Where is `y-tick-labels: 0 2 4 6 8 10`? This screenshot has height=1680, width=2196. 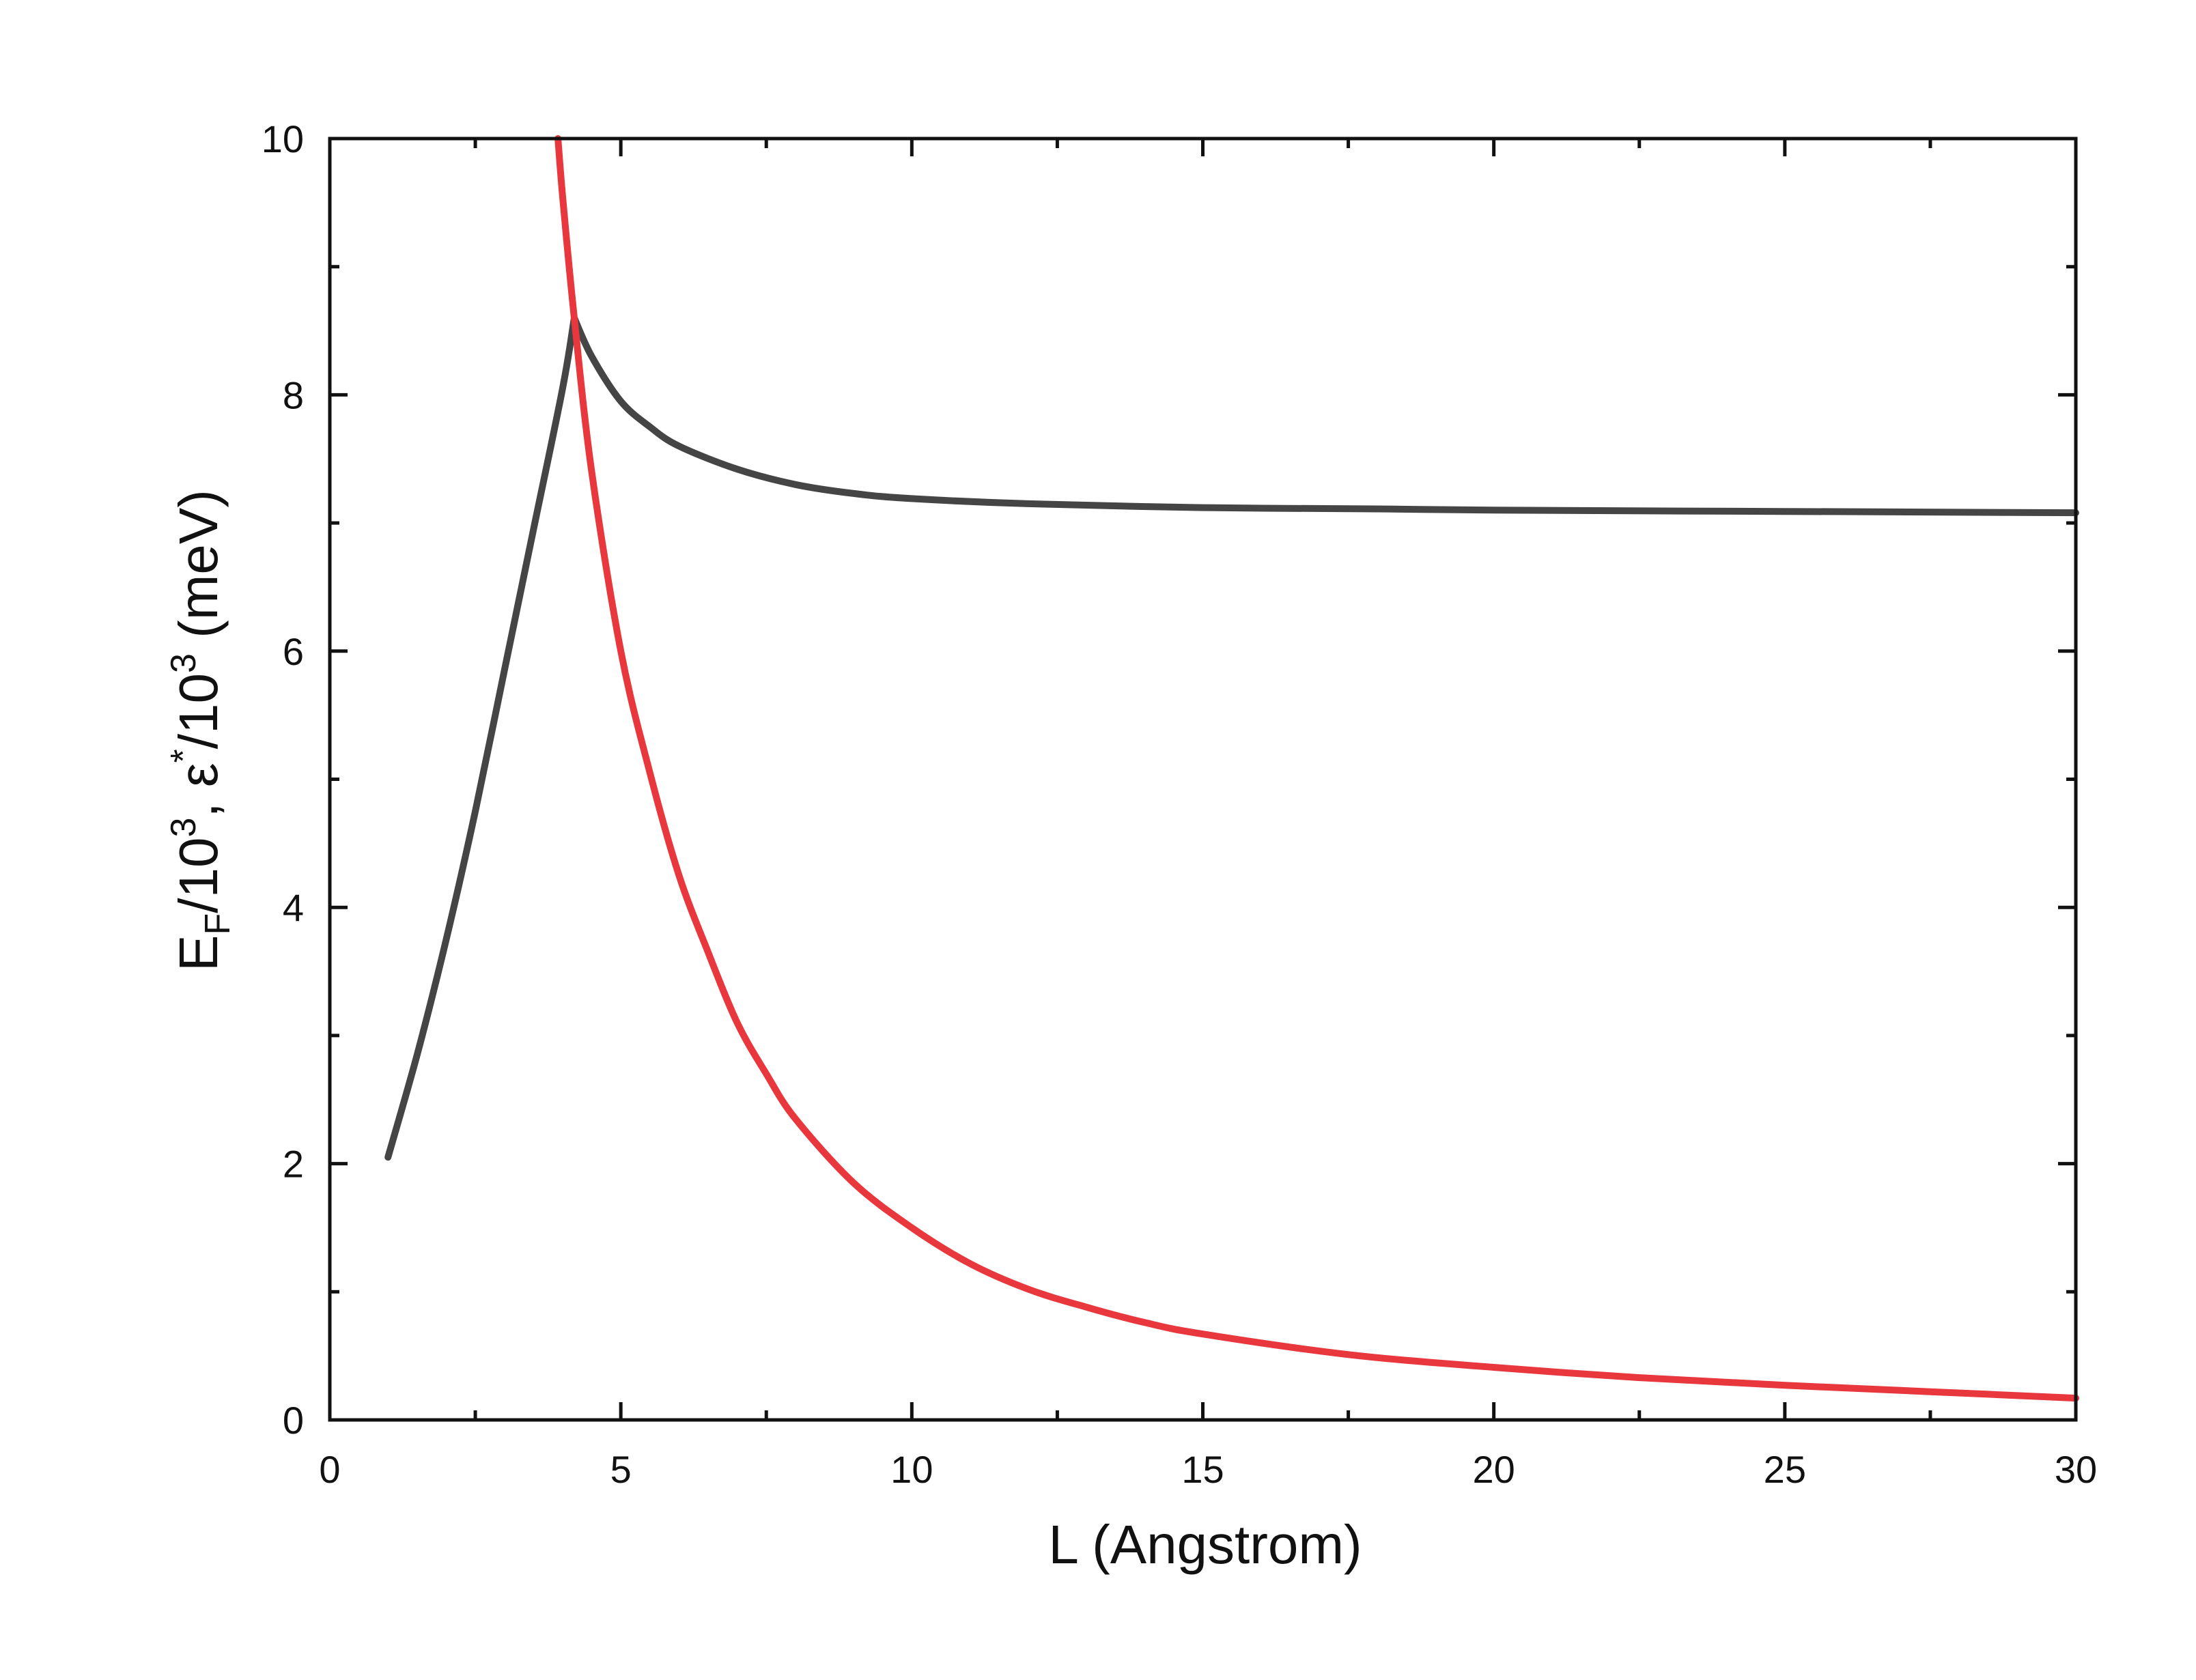 y-tick-labels: 0 2 4 6 8 10 is located at coordinates (283, 779).